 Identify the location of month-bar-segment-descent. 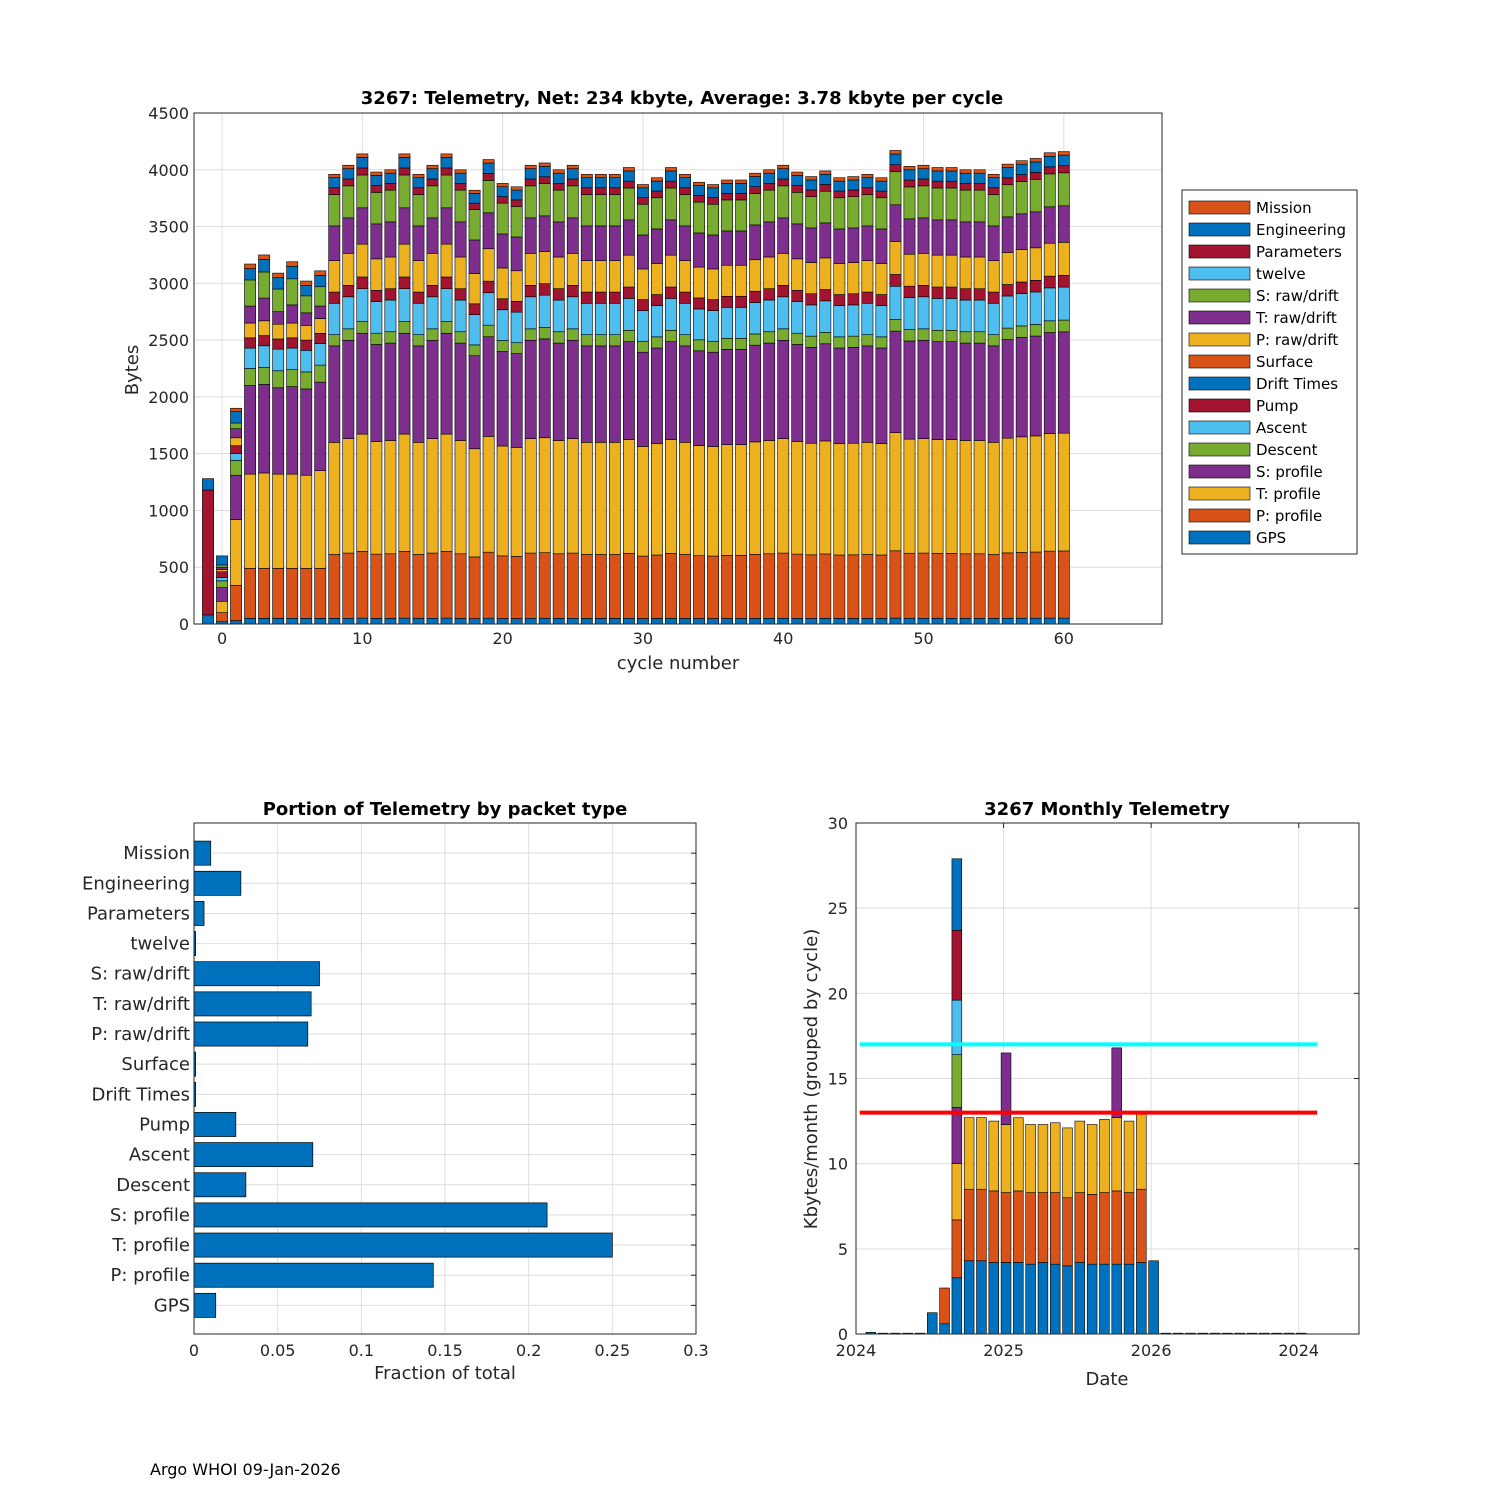
(957, 1081).